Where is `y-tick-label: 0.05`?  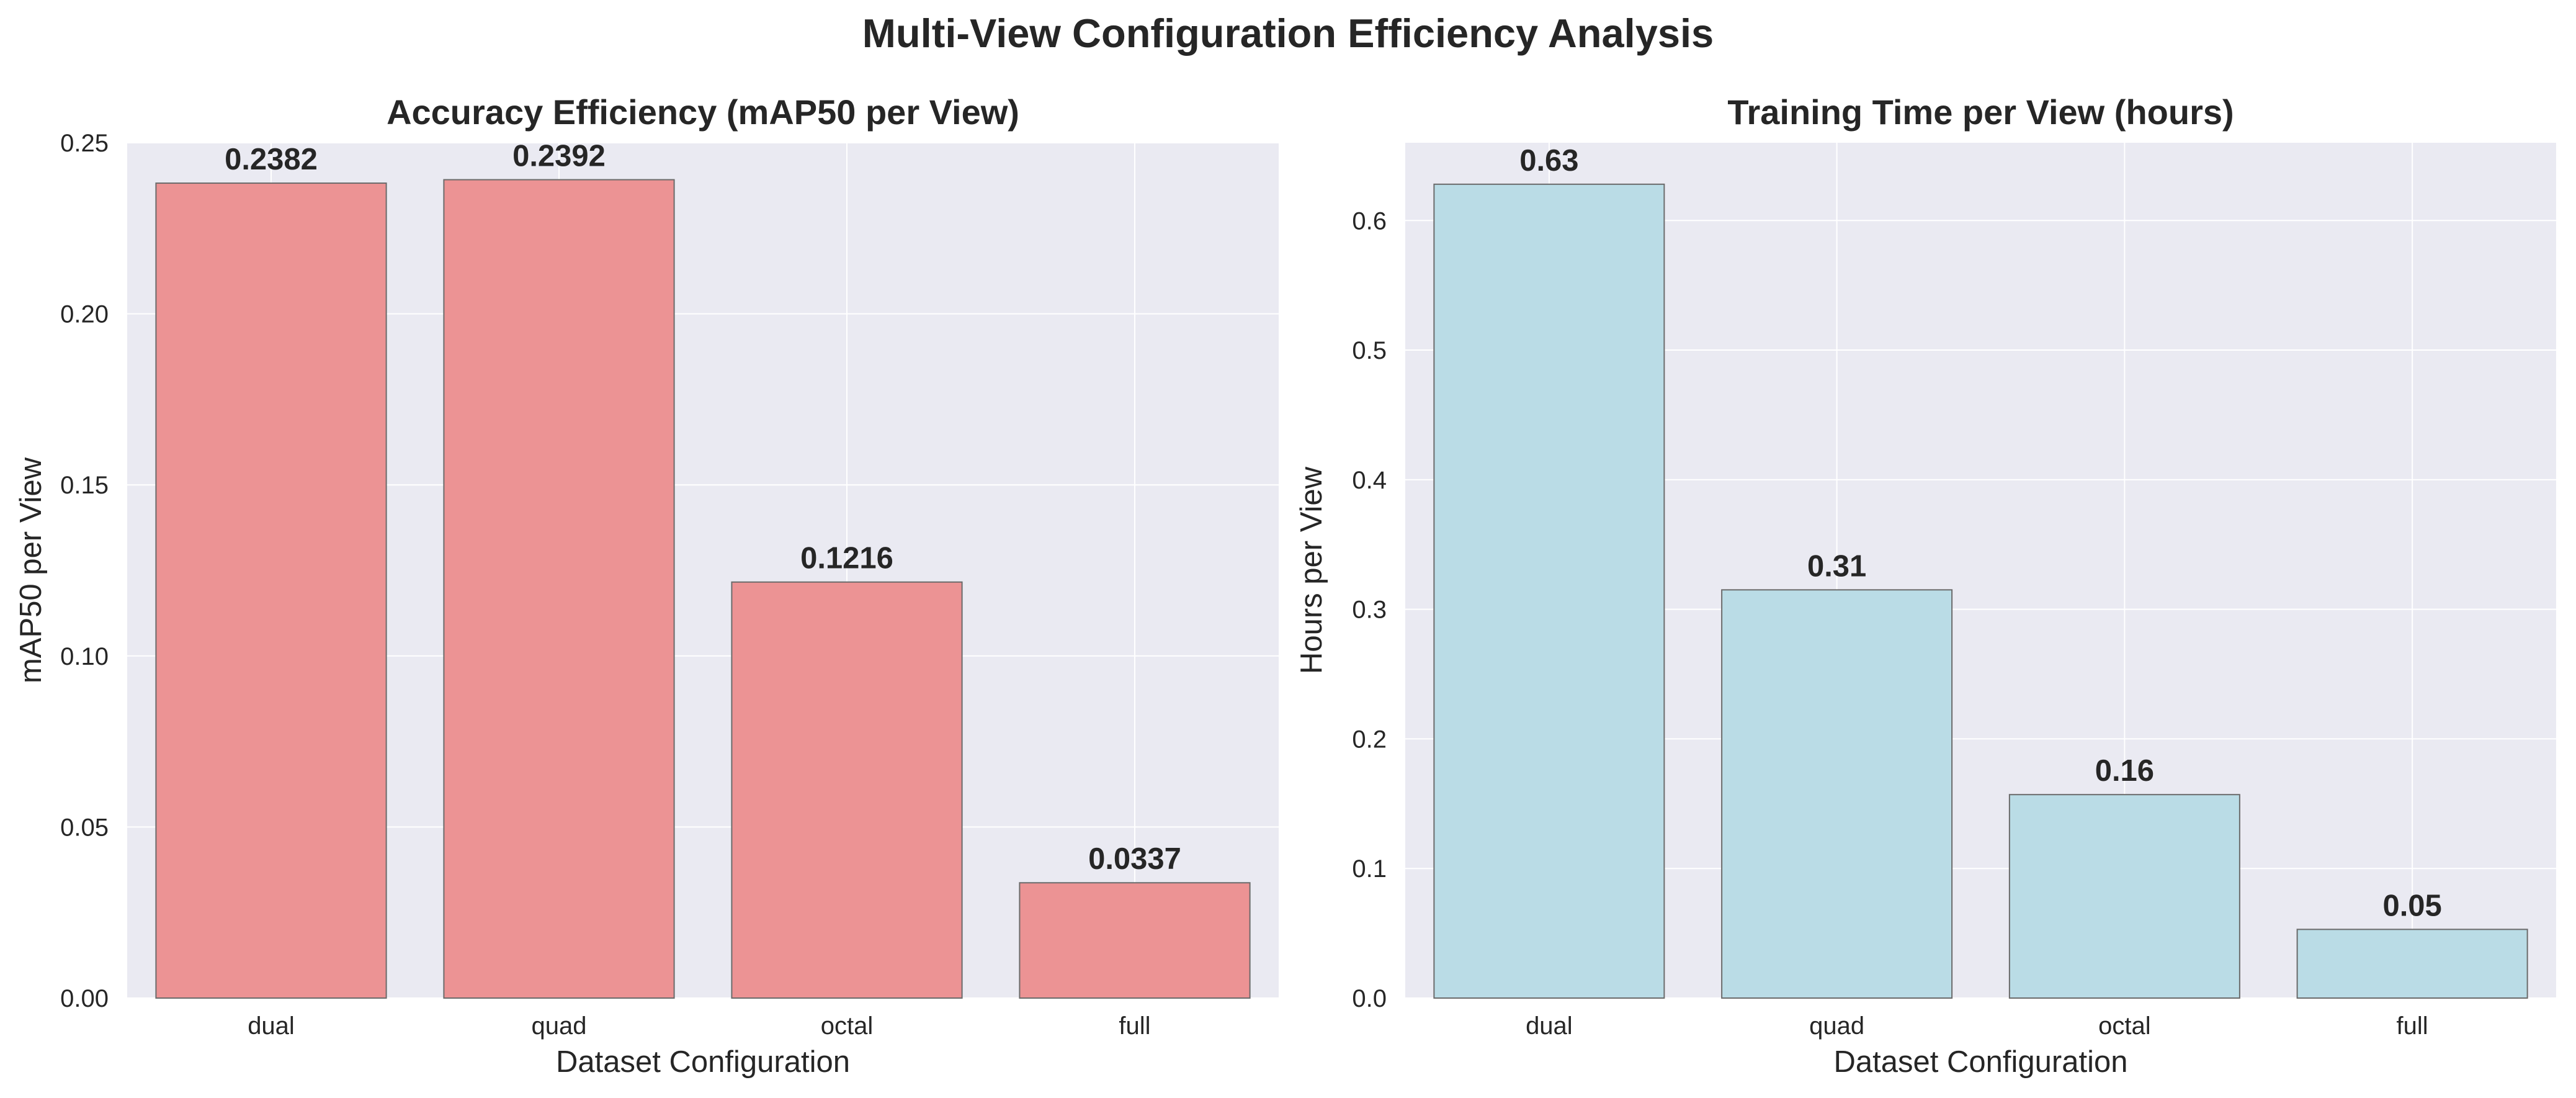
y-tick-label: 0.05 is located at coordinates (84, 828).